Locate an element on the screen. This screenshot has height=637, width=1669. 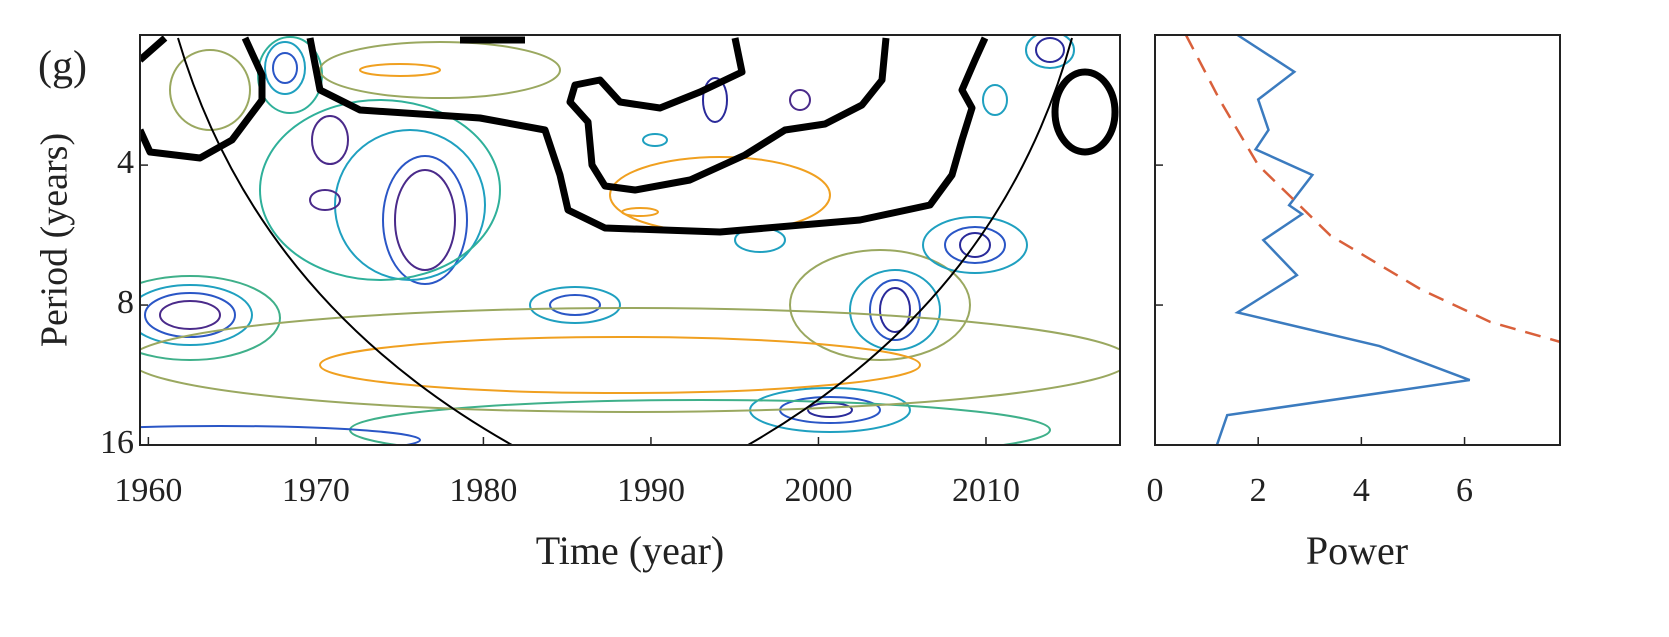
x-tick-label: 2000 is located at coordinates (818, 490).